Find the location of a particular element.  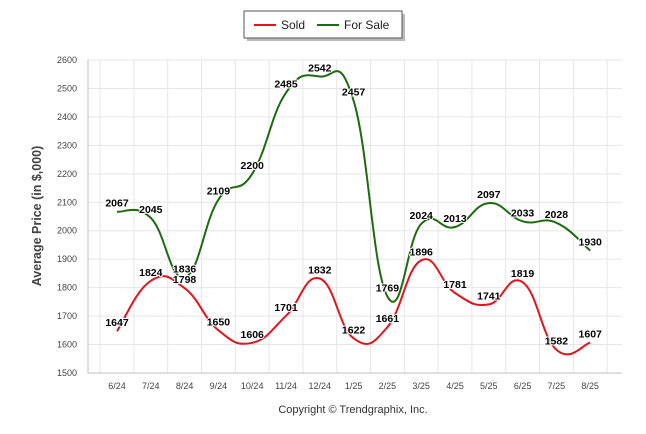

data-label-sold: 1798 is located at coordinates (185, 280).